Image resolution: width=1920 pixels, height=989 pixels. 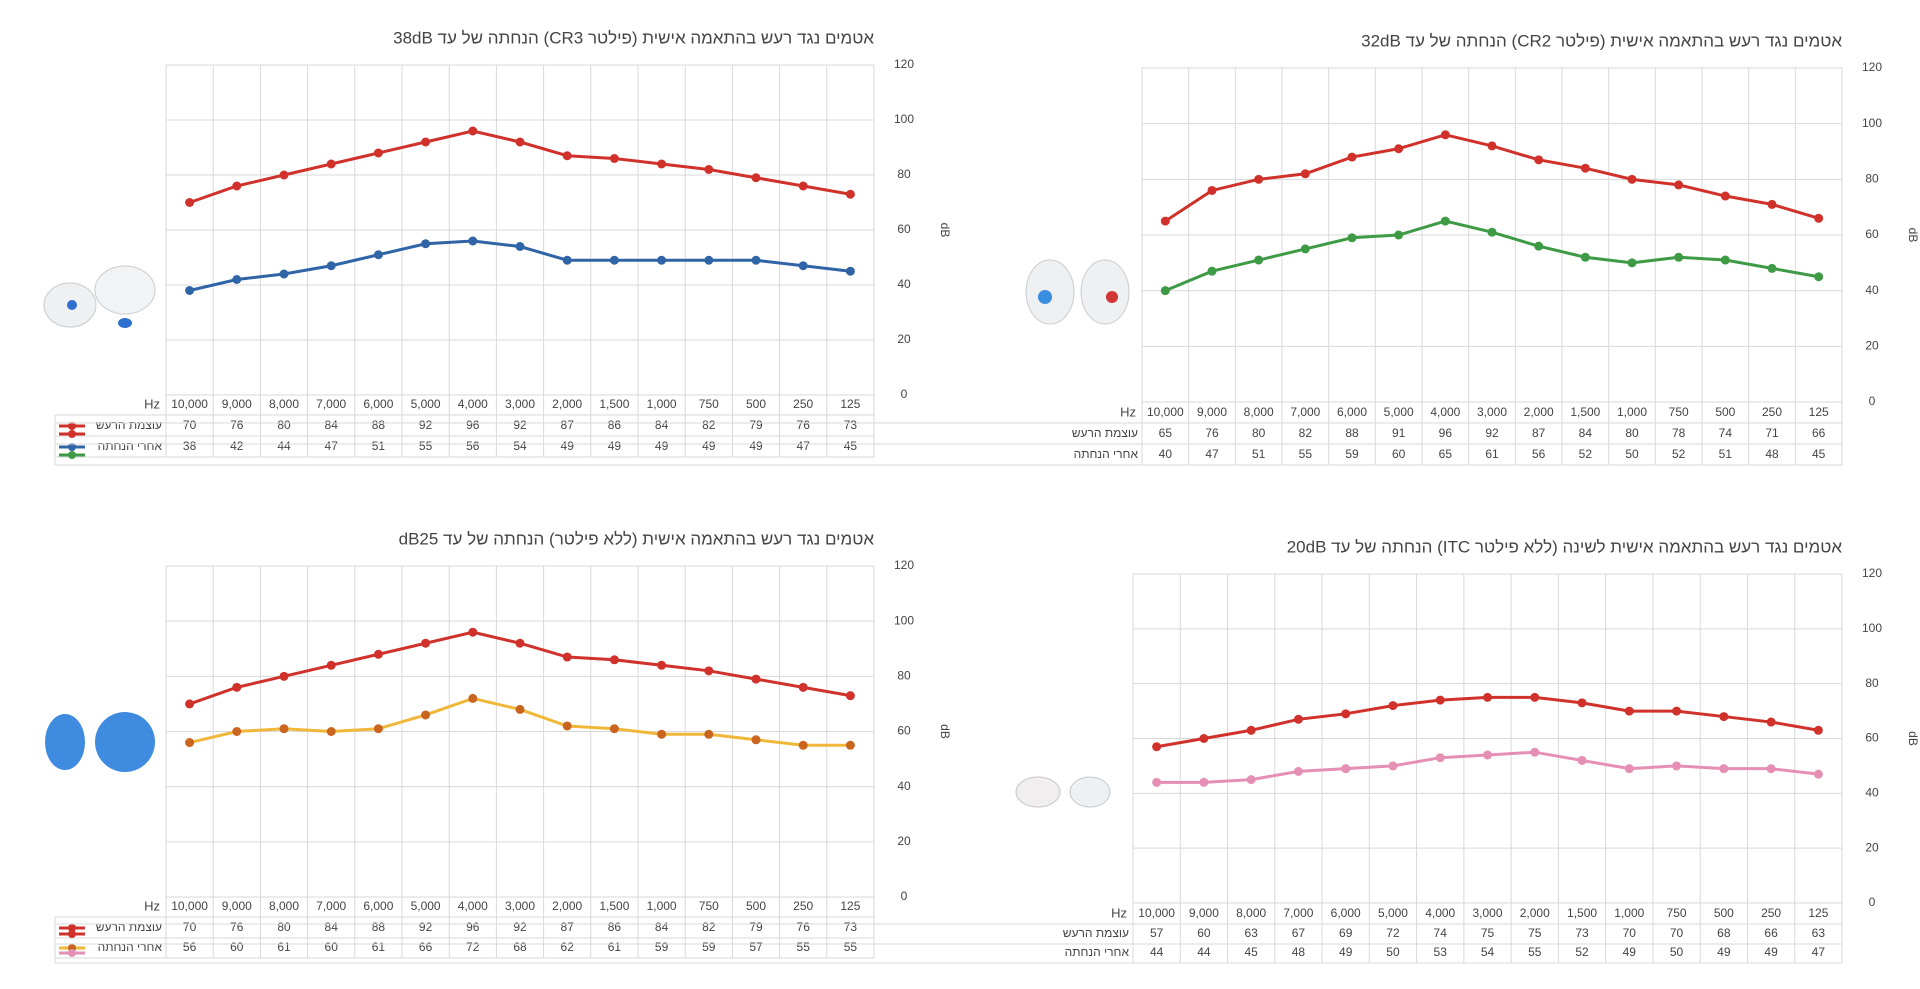 What do you see at coordinates (1441, 952) in the screenshot?
I see `table-value: 53` at bounding box center [1441, 952].